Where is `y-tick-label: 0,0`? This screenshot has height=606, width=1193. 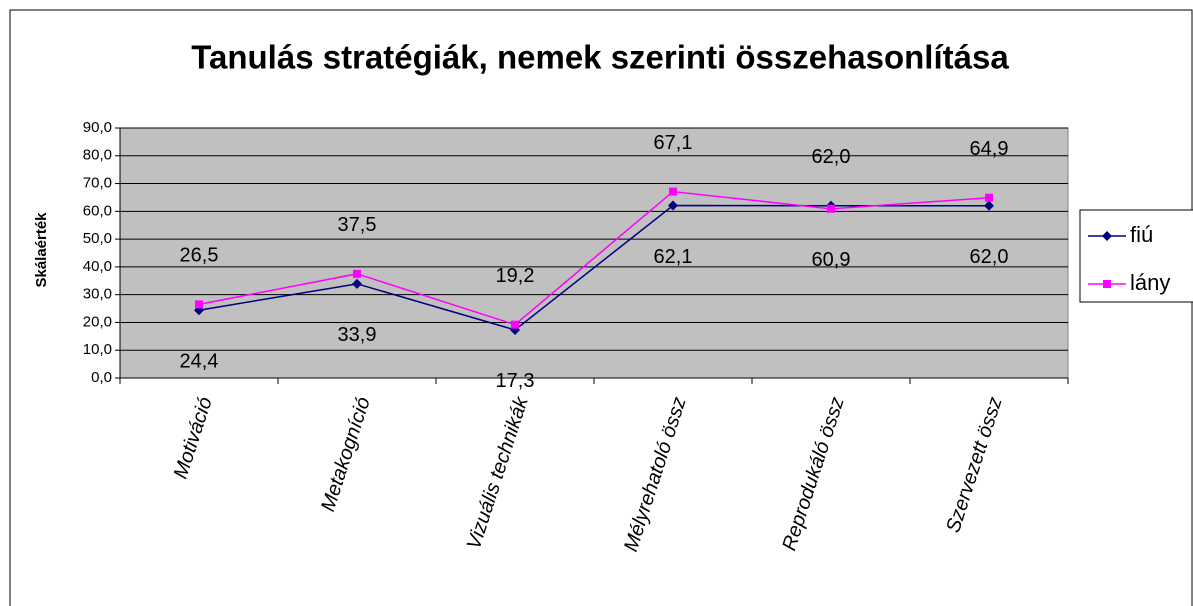
y-tick-label: 0,0 is located at coordinates (101, 377).